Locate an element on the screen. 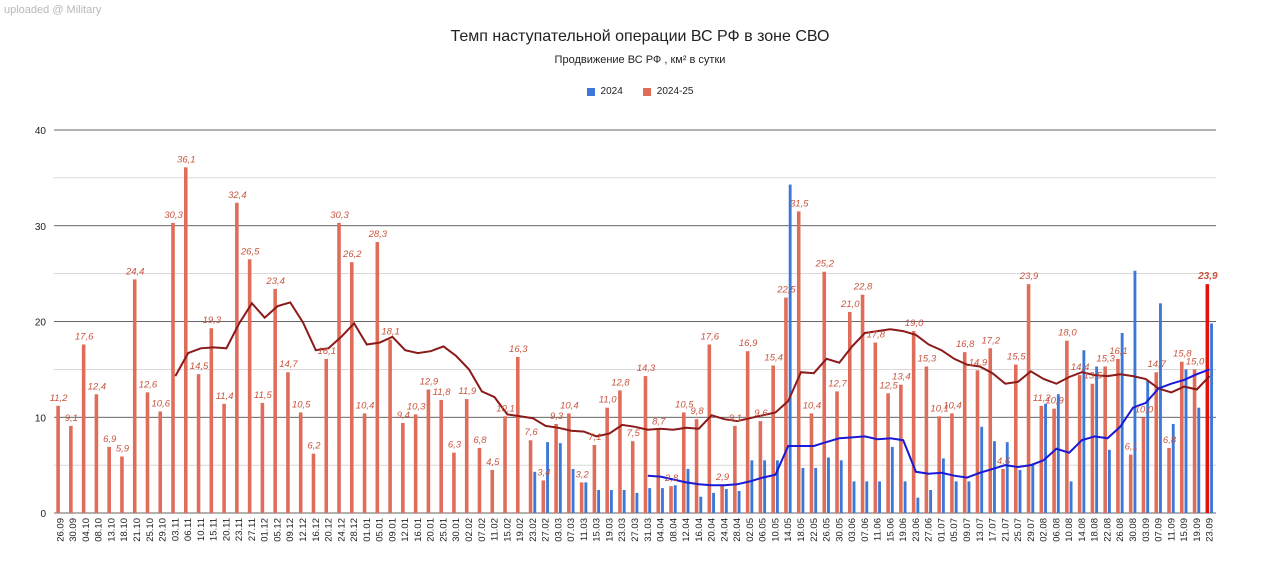 The height and width of the screenshot is (573, 1280). x-tick-label: 23.02 is located at coordinates (533, 530).